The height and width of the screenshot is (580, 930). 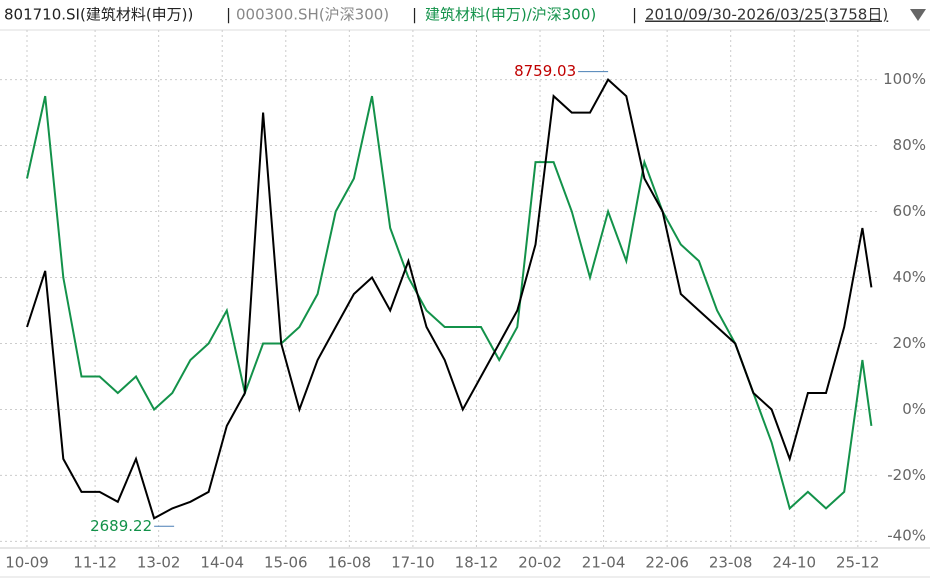 What do you see at coordinates (906, 475) in the screenshot?
I see `y-tick-label: -20%` at bounding box center [906, 475].